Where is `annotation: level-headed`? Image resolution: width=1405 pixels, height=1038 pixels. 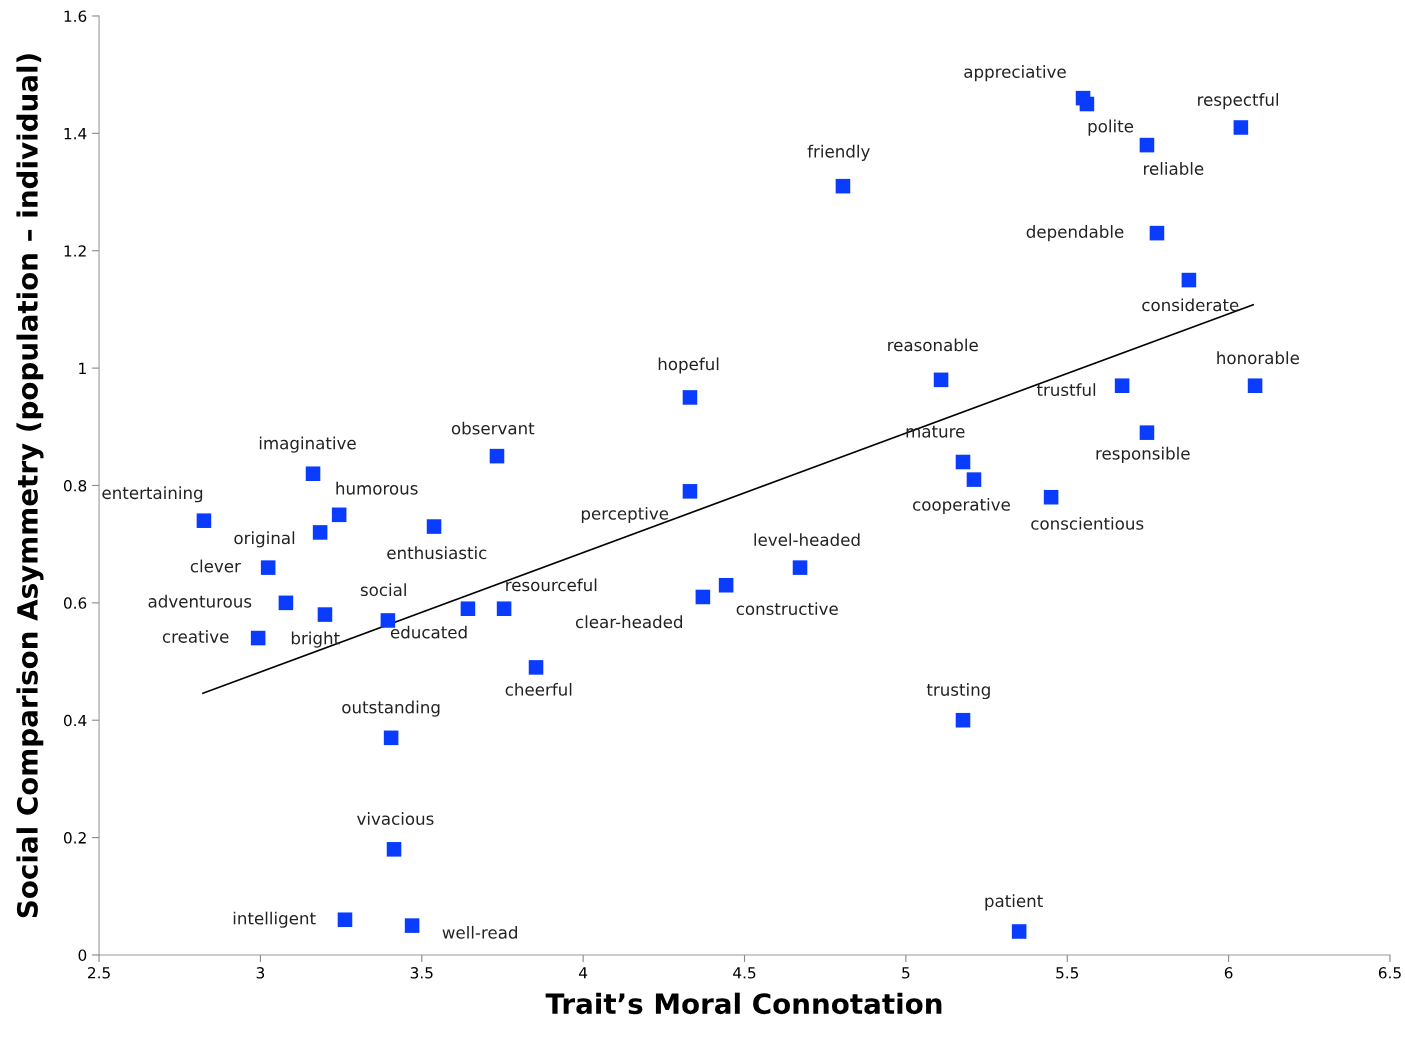 annotation: level-headed is located at coordinates (807, 540).